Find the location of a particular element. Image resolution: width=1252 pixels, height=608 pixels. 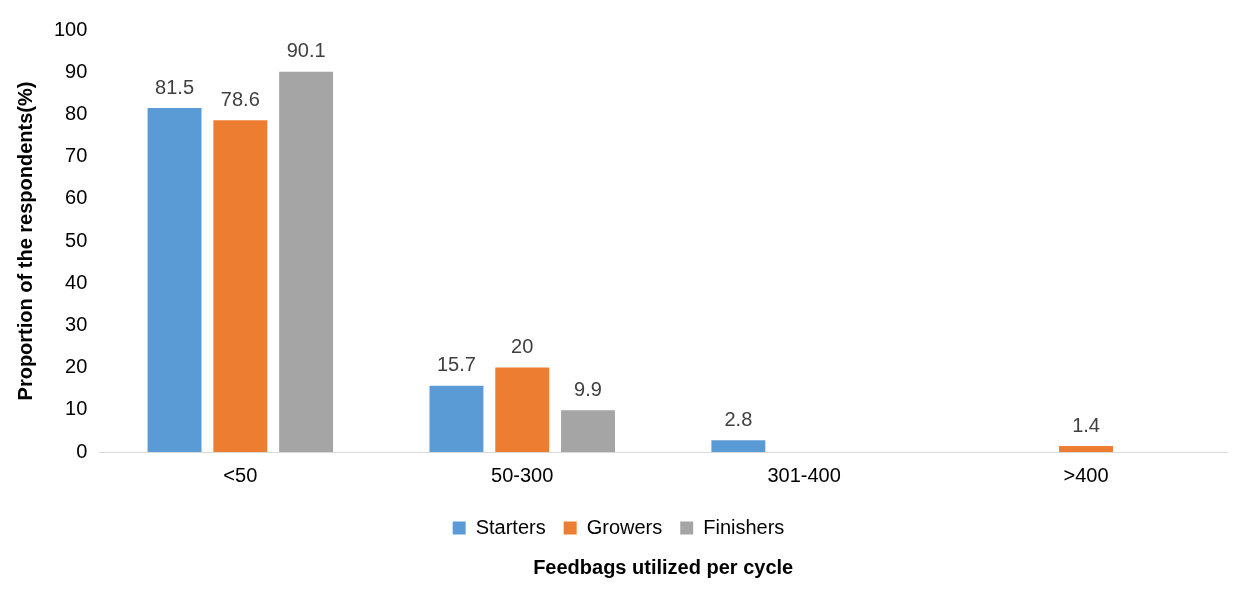

legend-label: Growers is located at coordinates (624, 526).